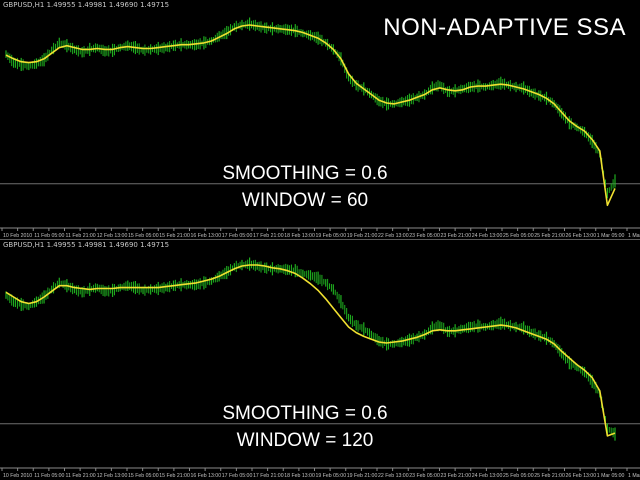  What do you see at coordinates (504, 27) in the screenshot?
I see `overlay-title: NON-ADAPTIVE SSA` at bounding box center [504, 27].